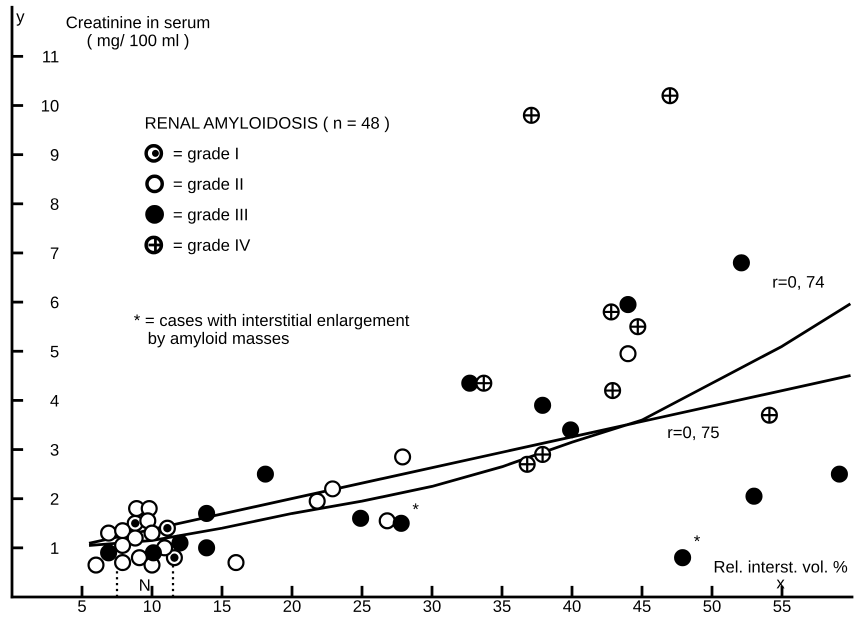  I want to click on legend-label: = grade IV, so click(212, 246).